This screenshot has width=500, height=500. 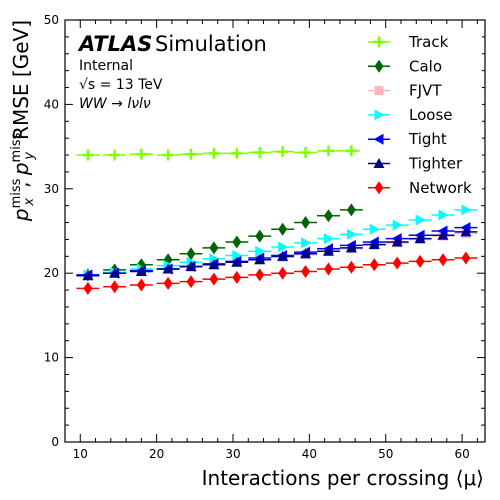 What do you see at coordinates (405, 66) in the screenshot?
I see `legend-item-calo: Calo` at bounding box center [405, 66].